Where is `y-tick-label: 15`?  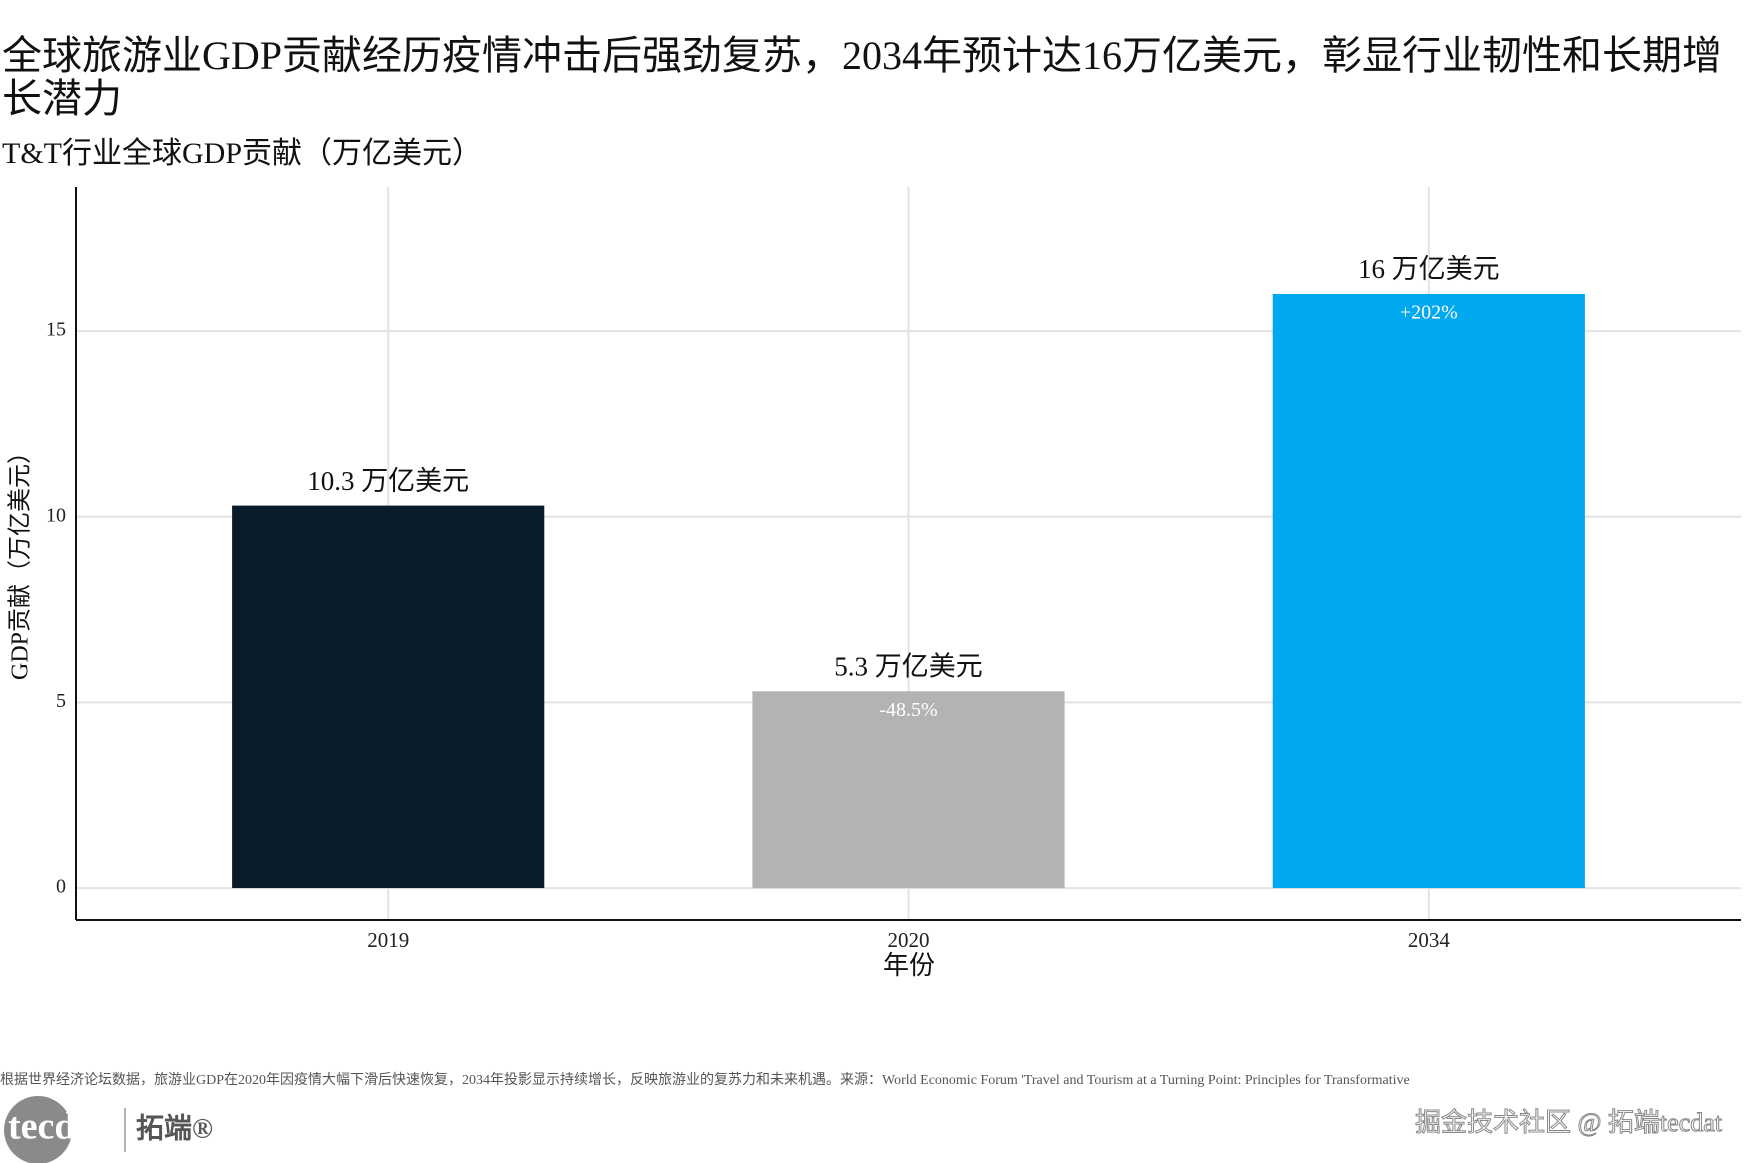
y-tick-label: 15 is located at coordinates (56, 330).